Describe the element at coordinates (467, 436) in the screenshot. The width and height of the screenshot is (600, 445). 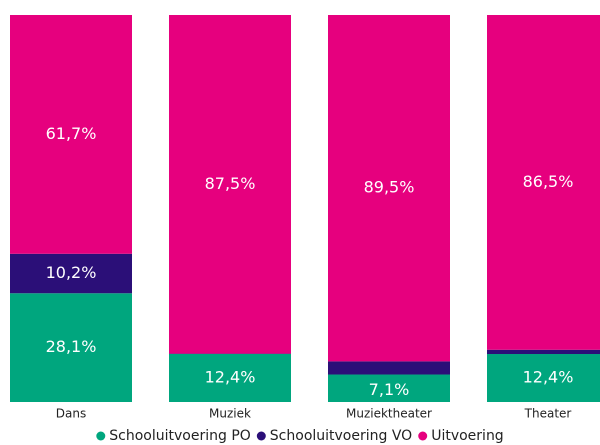
I see `legend-label: Uitvoering` at that location.